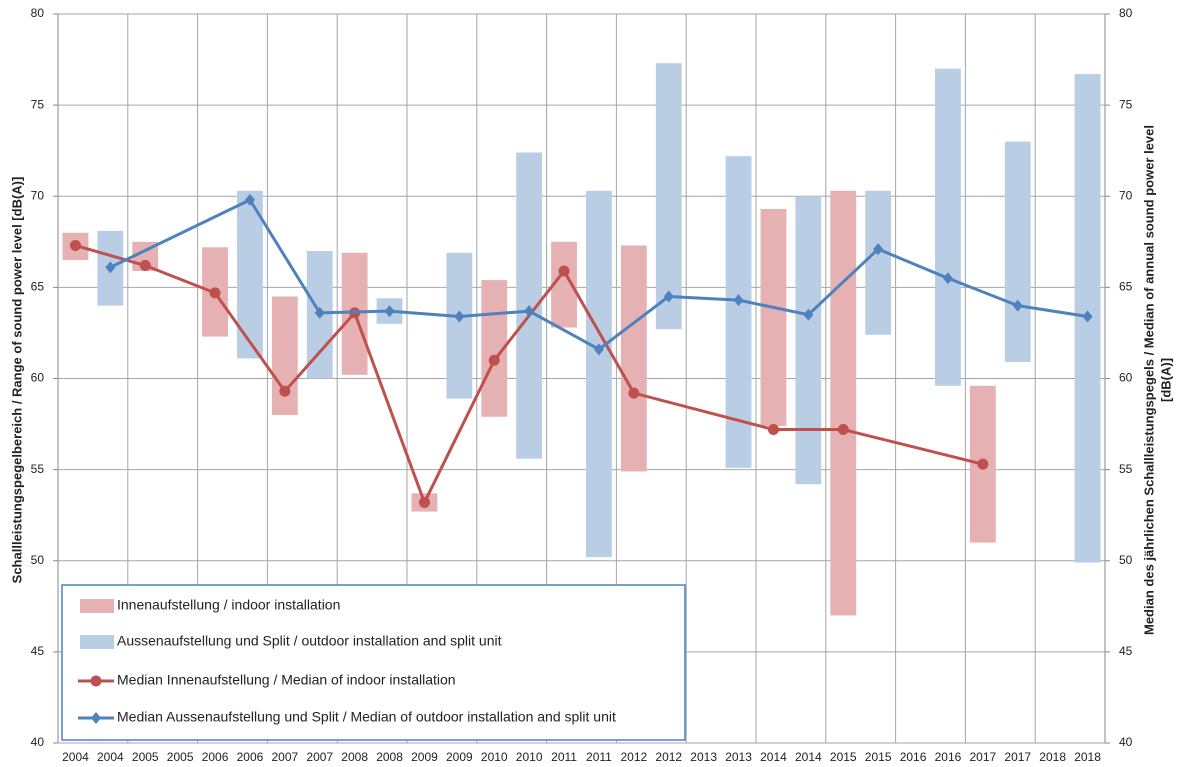  I want to click on y2-axis-title: [dB(A)], so click(1165, 380).